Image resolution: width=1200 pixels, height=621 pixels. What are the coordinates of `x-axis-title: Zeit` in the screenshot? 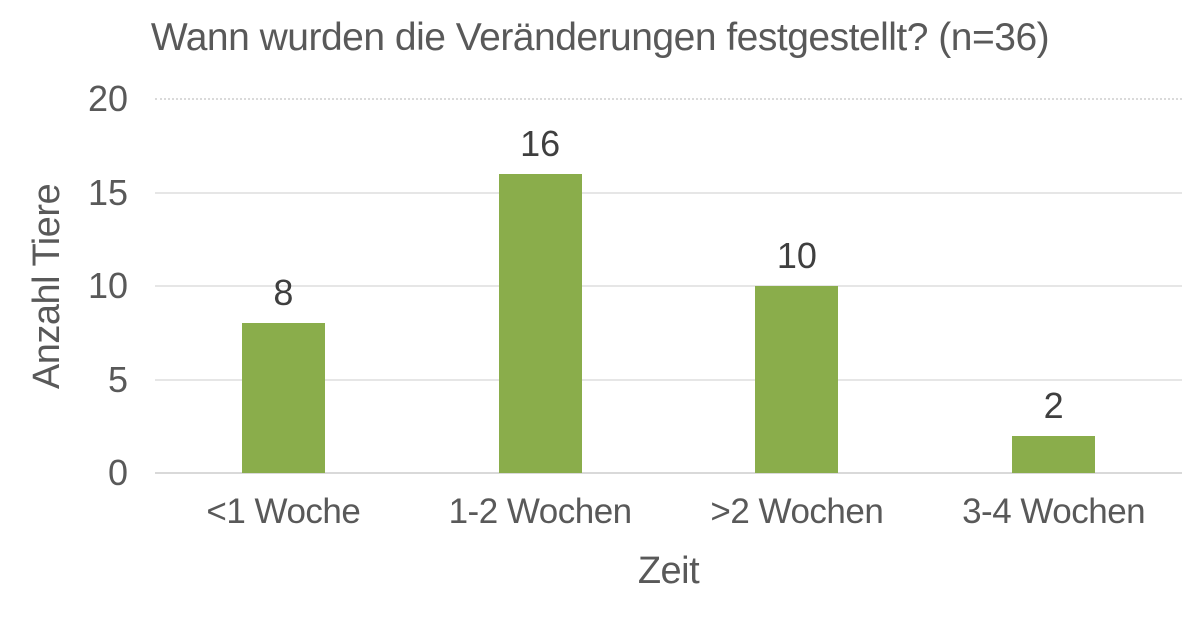 It's located at (668, 571).